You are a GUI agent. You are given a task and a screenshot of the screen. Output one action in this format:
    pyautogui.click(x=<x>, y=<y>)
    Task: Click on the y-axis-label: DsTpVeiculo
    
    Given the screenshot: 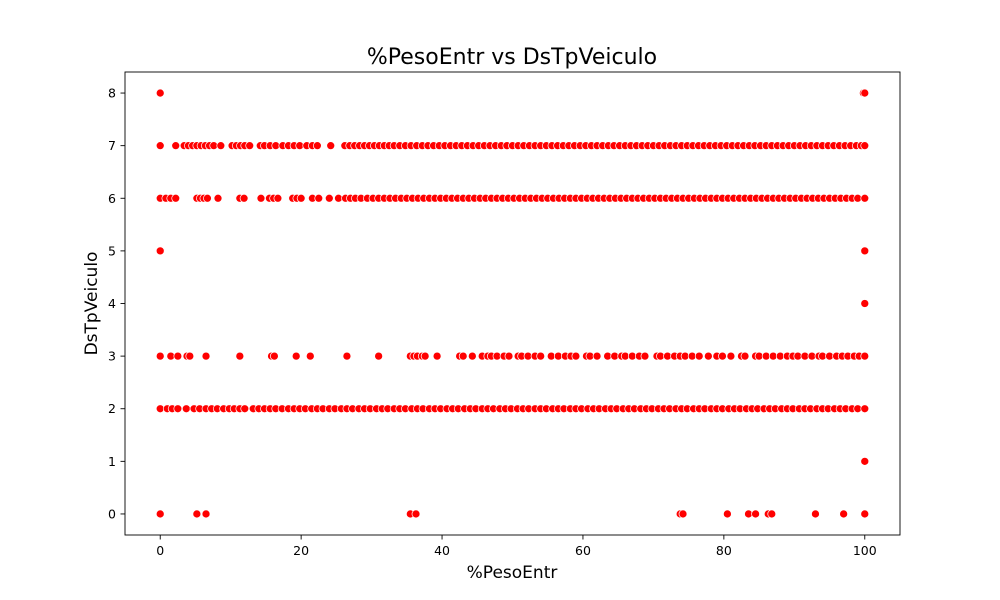 What is the action you would take?
    pyautogui.click(x=92, y=304)
    